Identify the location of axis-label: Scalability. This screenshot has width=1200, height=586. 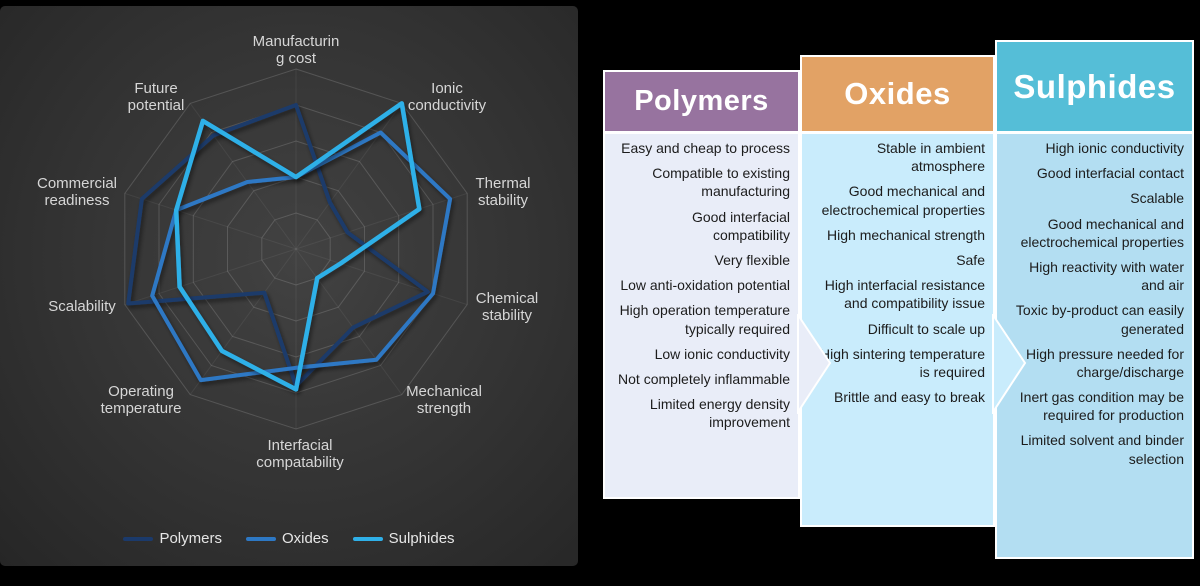
(82, 306).